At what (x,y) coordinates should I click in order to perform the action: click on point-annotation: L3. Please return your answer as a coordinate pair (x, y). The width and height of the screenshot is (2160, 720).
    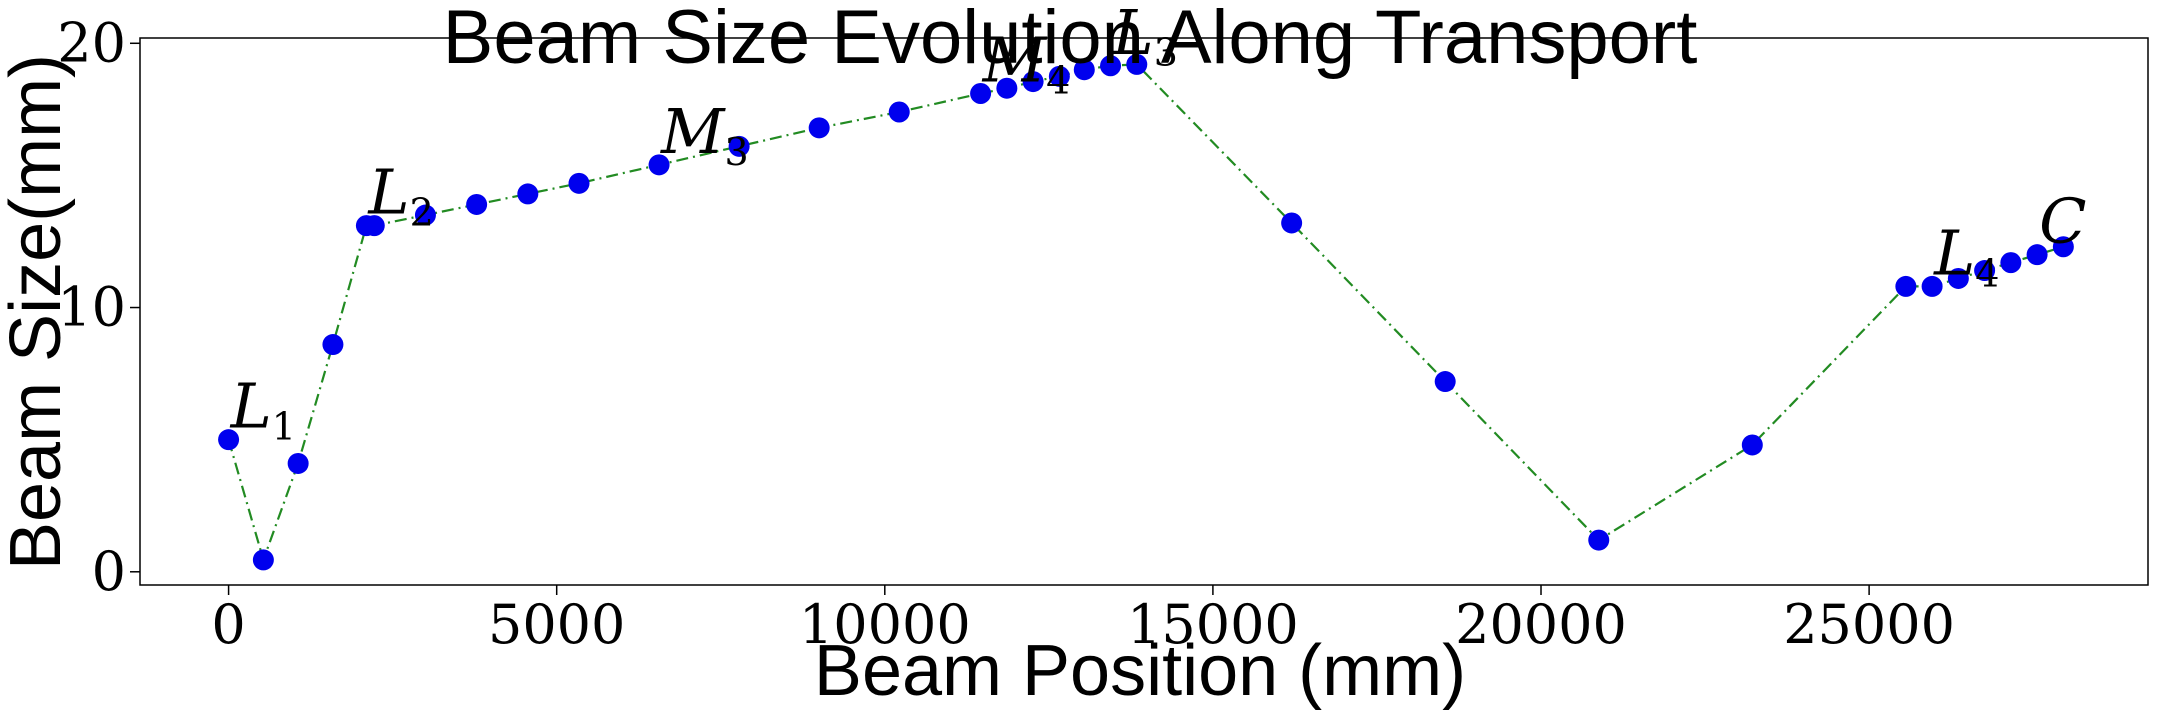
    Looking at the image, I should click on (1145, 37).